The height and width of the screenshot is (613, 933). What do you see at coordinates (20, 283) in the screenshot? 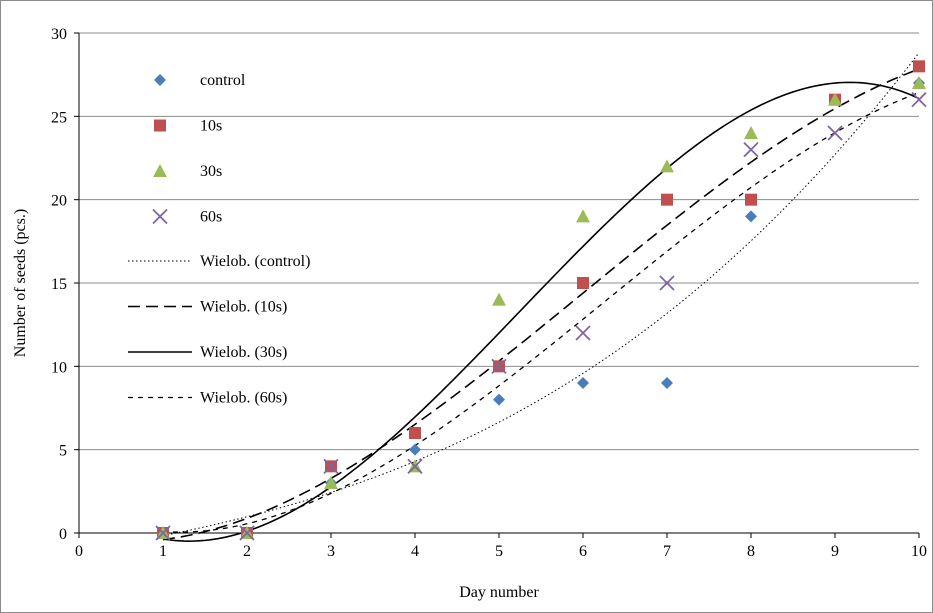
I see `y-axis-title: Number of seeds (pcs.)` at bounding box center [20, 283].